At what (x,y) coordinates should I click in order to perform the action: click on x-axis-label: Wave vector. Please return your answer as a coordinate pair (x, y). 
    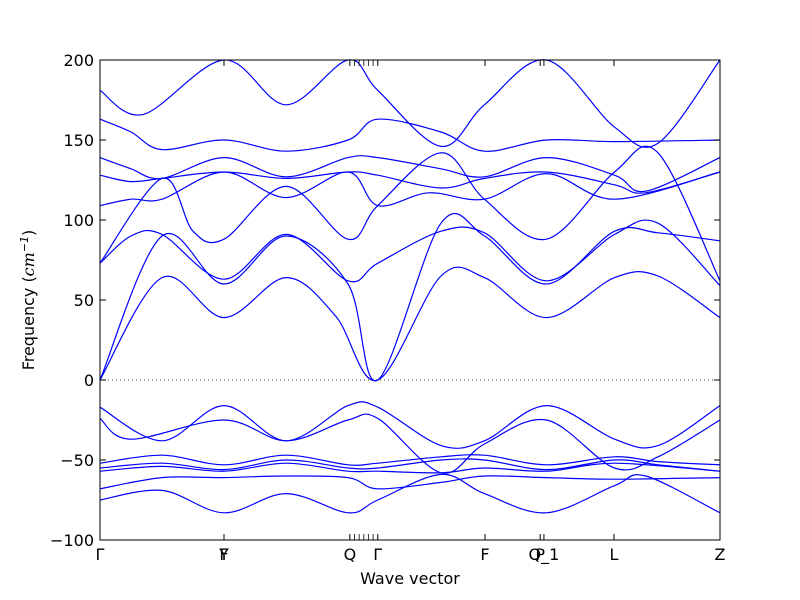
    Looking at the image, I should click on (410, 578).